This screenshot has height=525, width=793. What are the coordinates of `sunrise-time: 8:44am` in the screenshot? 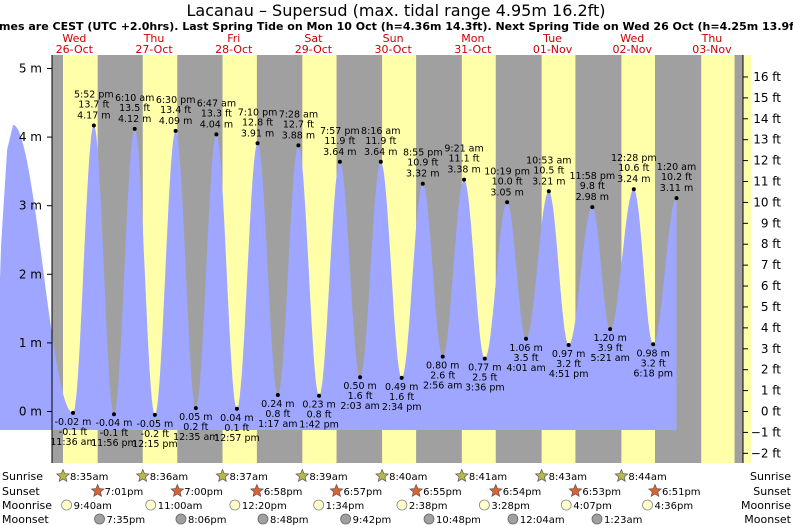 It's located at (647, 477).